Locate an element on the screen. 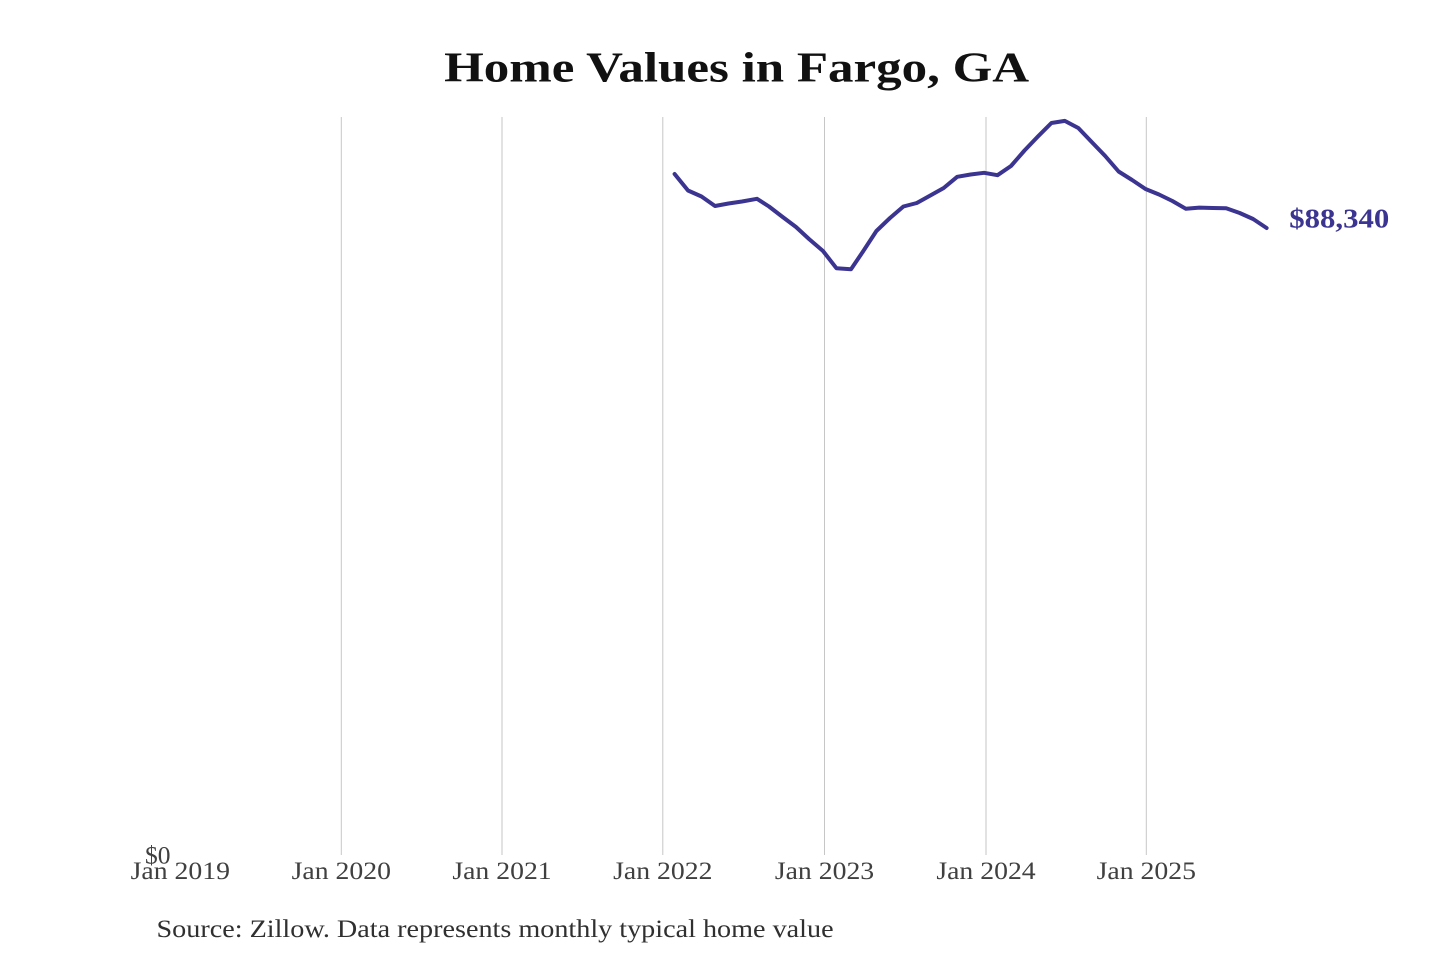 The height and width of the screenshot is (960, 1440). svg-text: Jan 2025 is located at coordinates (1146, 870).